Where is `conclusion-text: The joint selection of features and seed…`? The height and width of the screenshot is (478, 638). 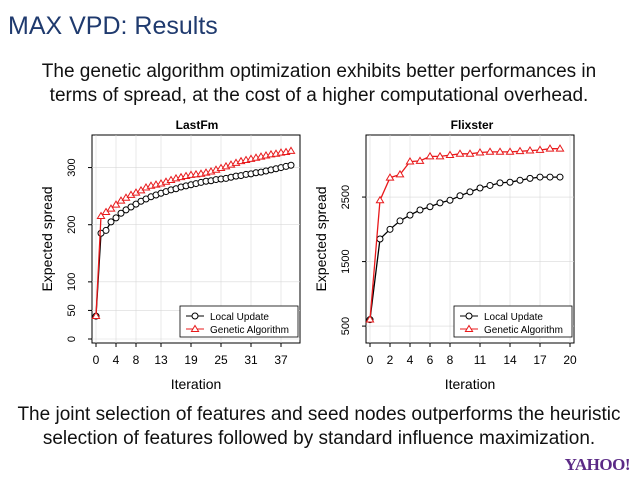
conclusion-text: The joint selection of features and seed… is located at coordinates (319, 427).